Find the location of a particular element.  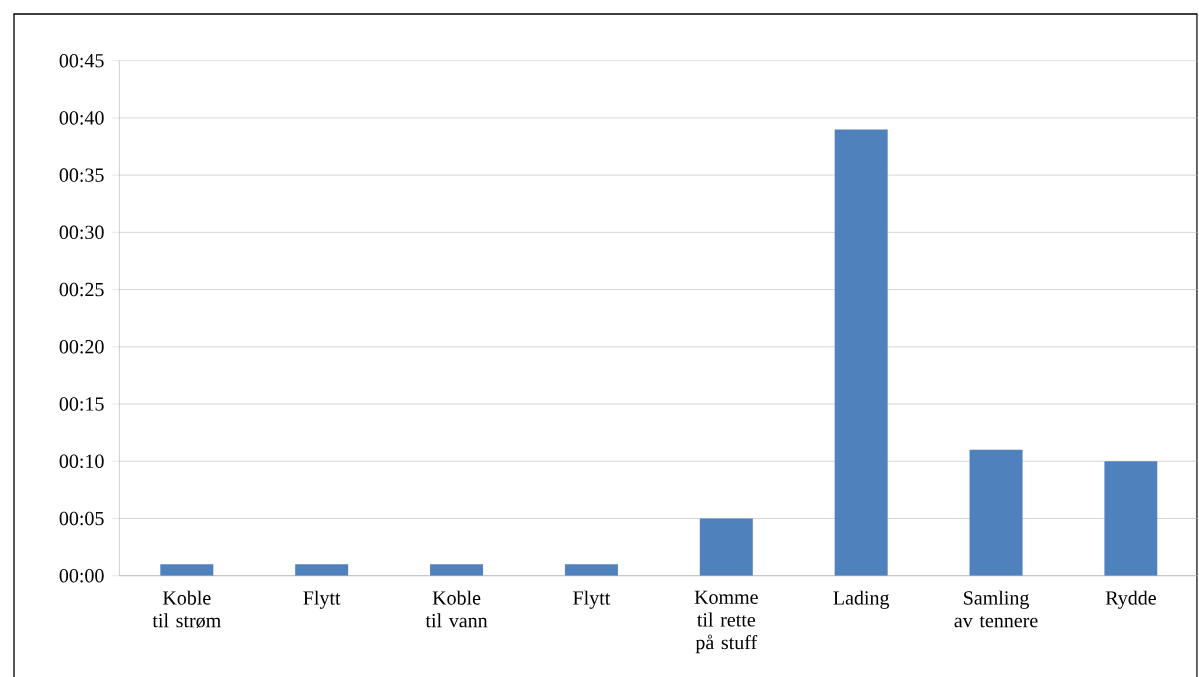

x-tick-label: Koble til vann is located at coordinates (456, 609).